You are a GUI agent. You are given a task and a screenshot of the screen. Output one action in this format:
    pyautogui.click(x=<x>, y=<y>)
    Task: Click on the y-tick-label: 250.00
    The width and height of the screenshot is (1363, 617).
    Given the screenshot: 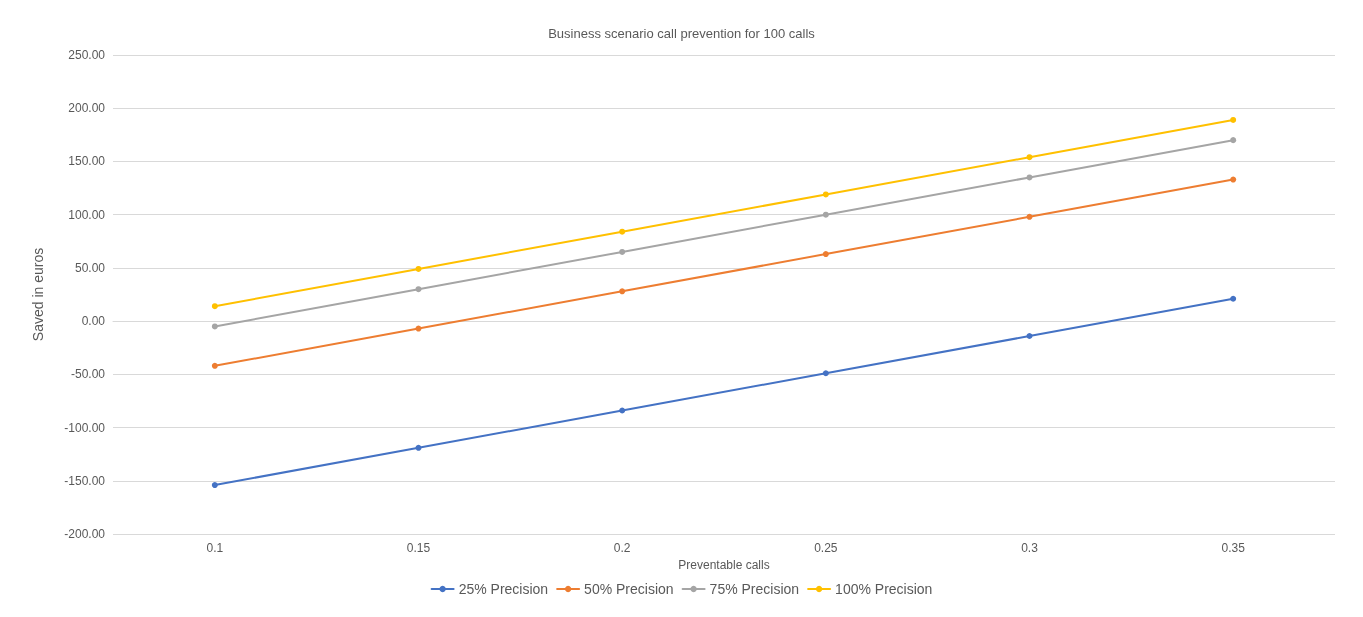 What is the action you would take?
    pyautogui.click(x=87, y=55)
    